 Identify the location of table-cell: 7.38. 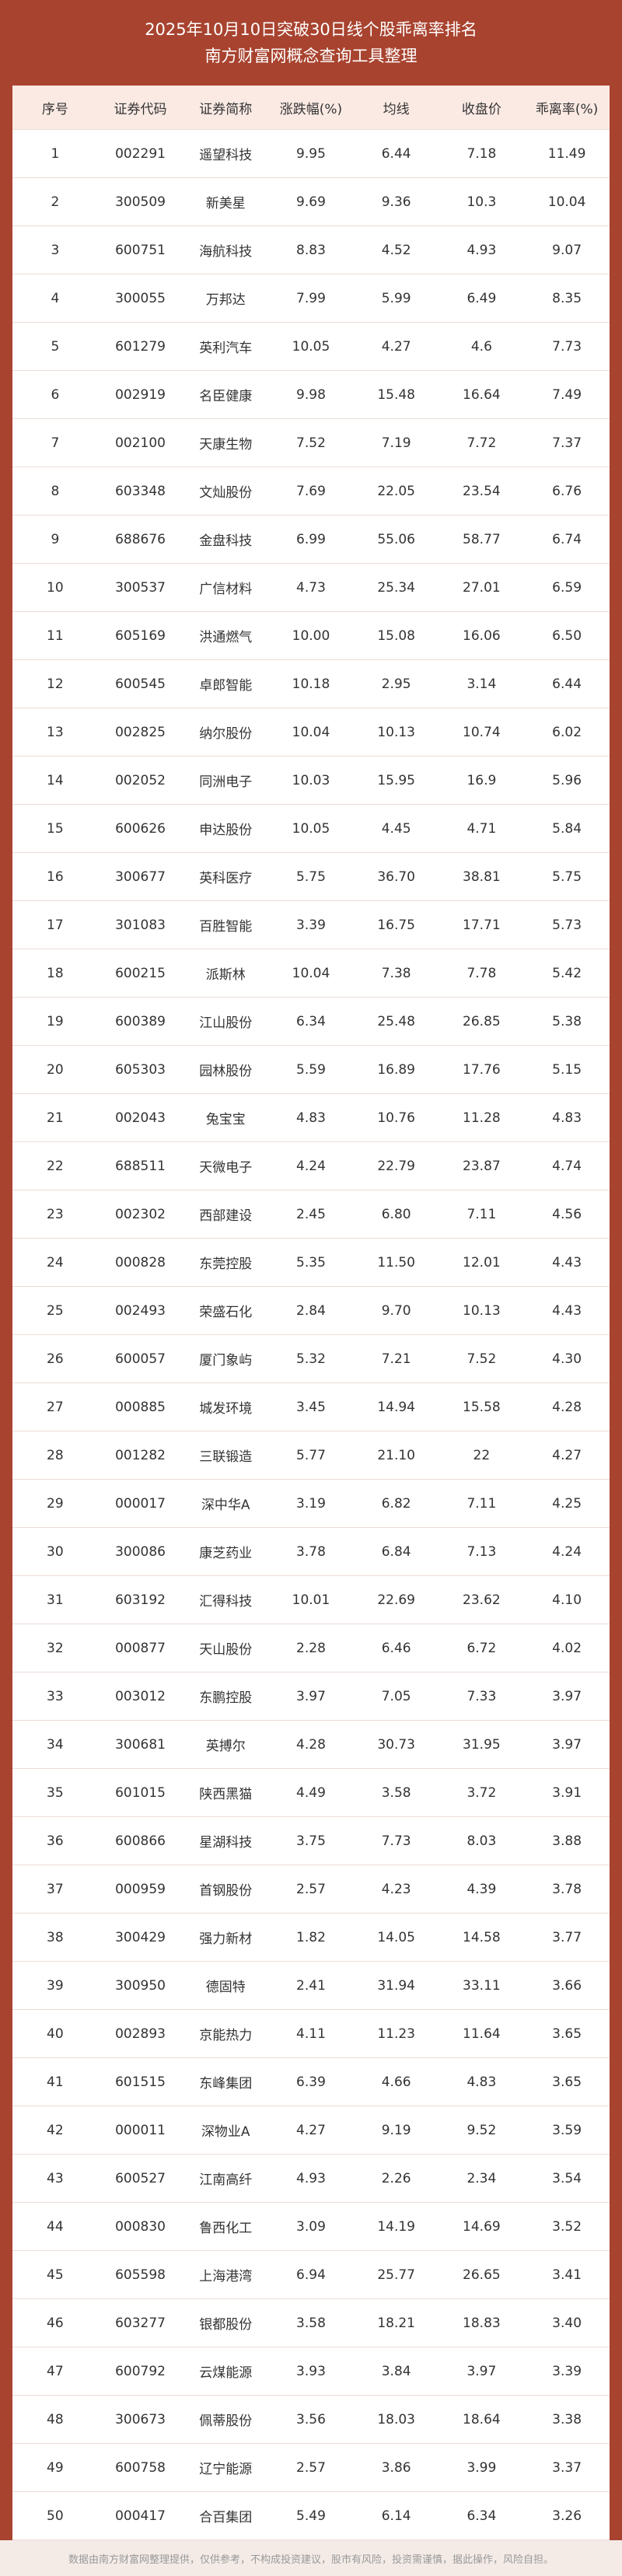
(396, 974).